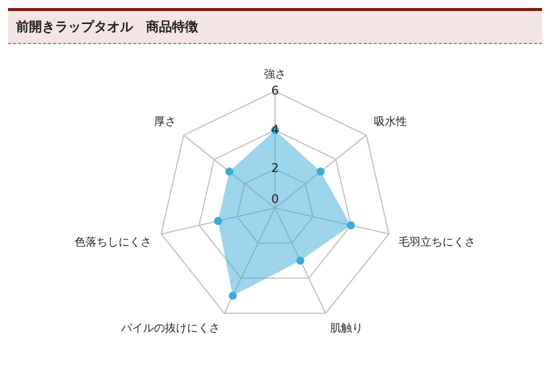  I want to click on y-tick-label: 4, so click(275, 129).